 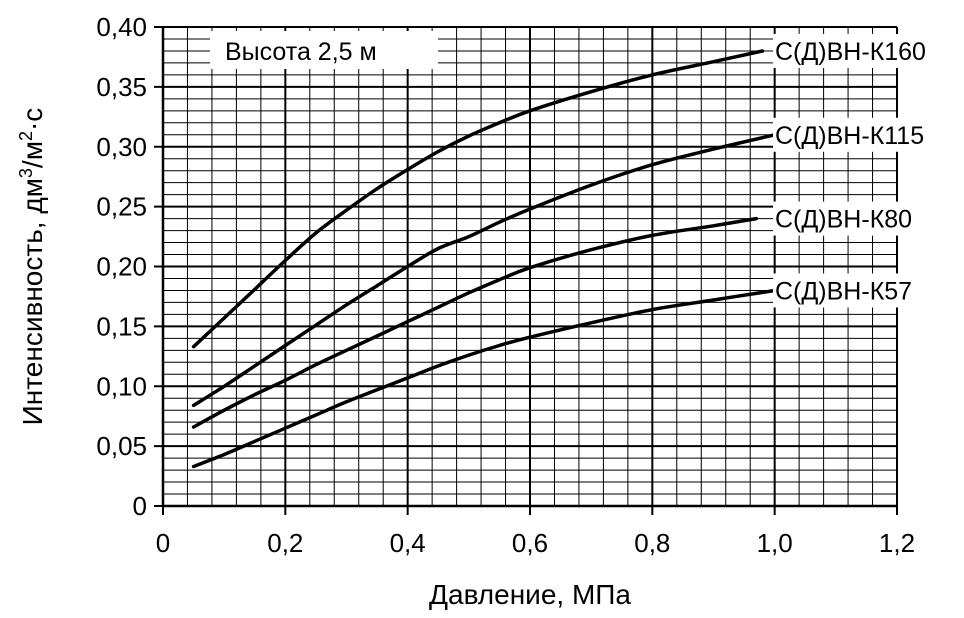 What do you see at coordinates (32, 119) in the screenshot?
I see `y-axis-label-part: ·с` at bounding box center [32, 119].